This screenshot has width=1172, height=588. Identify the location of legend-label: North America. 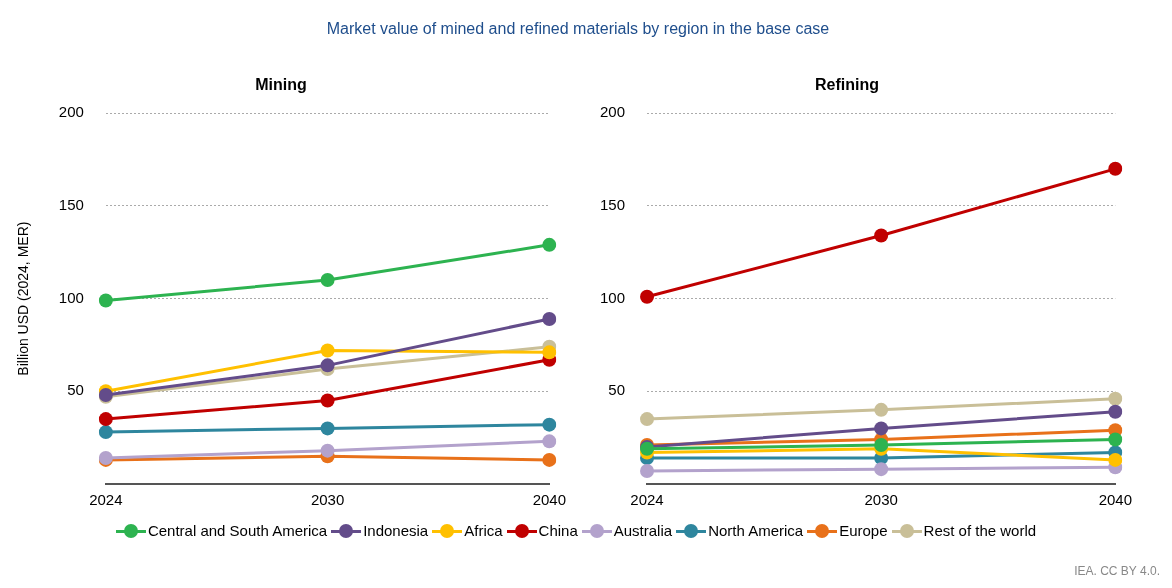
(756, 530).